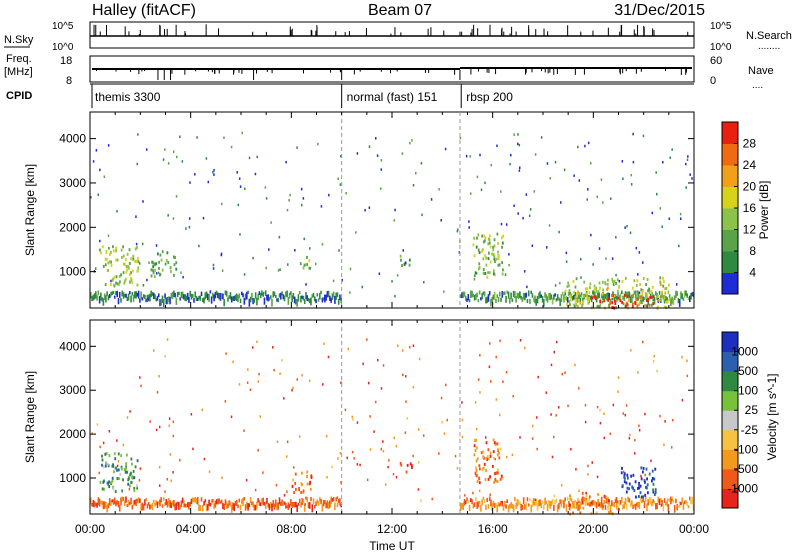 This screenshot has width=800, height=554. I want to click on colorbar-tick-label: 8, so click(752, 251).